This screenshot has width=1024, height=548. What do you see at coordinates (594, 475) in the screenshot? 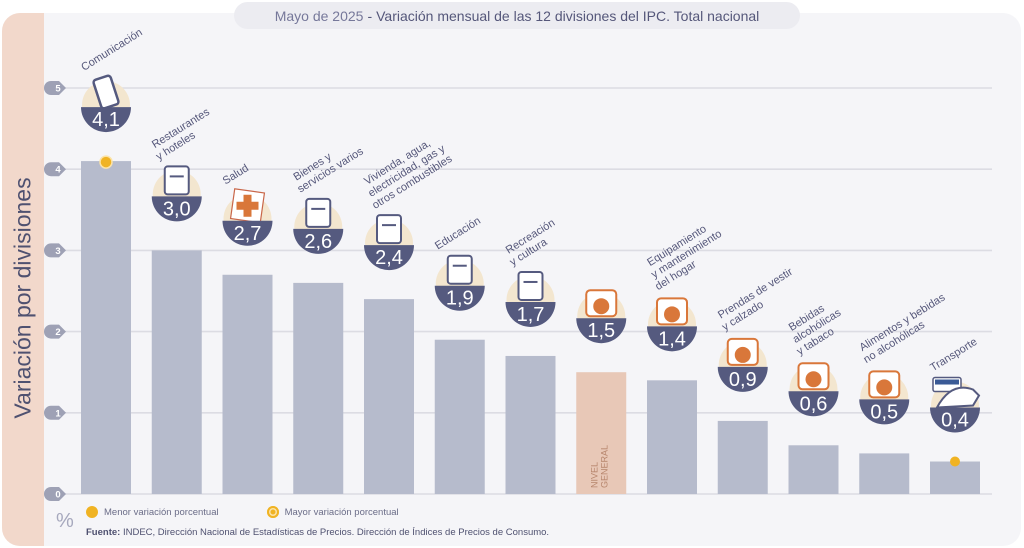
I see `bar-general-label: NIVEL` at bounding box center [594, 475].